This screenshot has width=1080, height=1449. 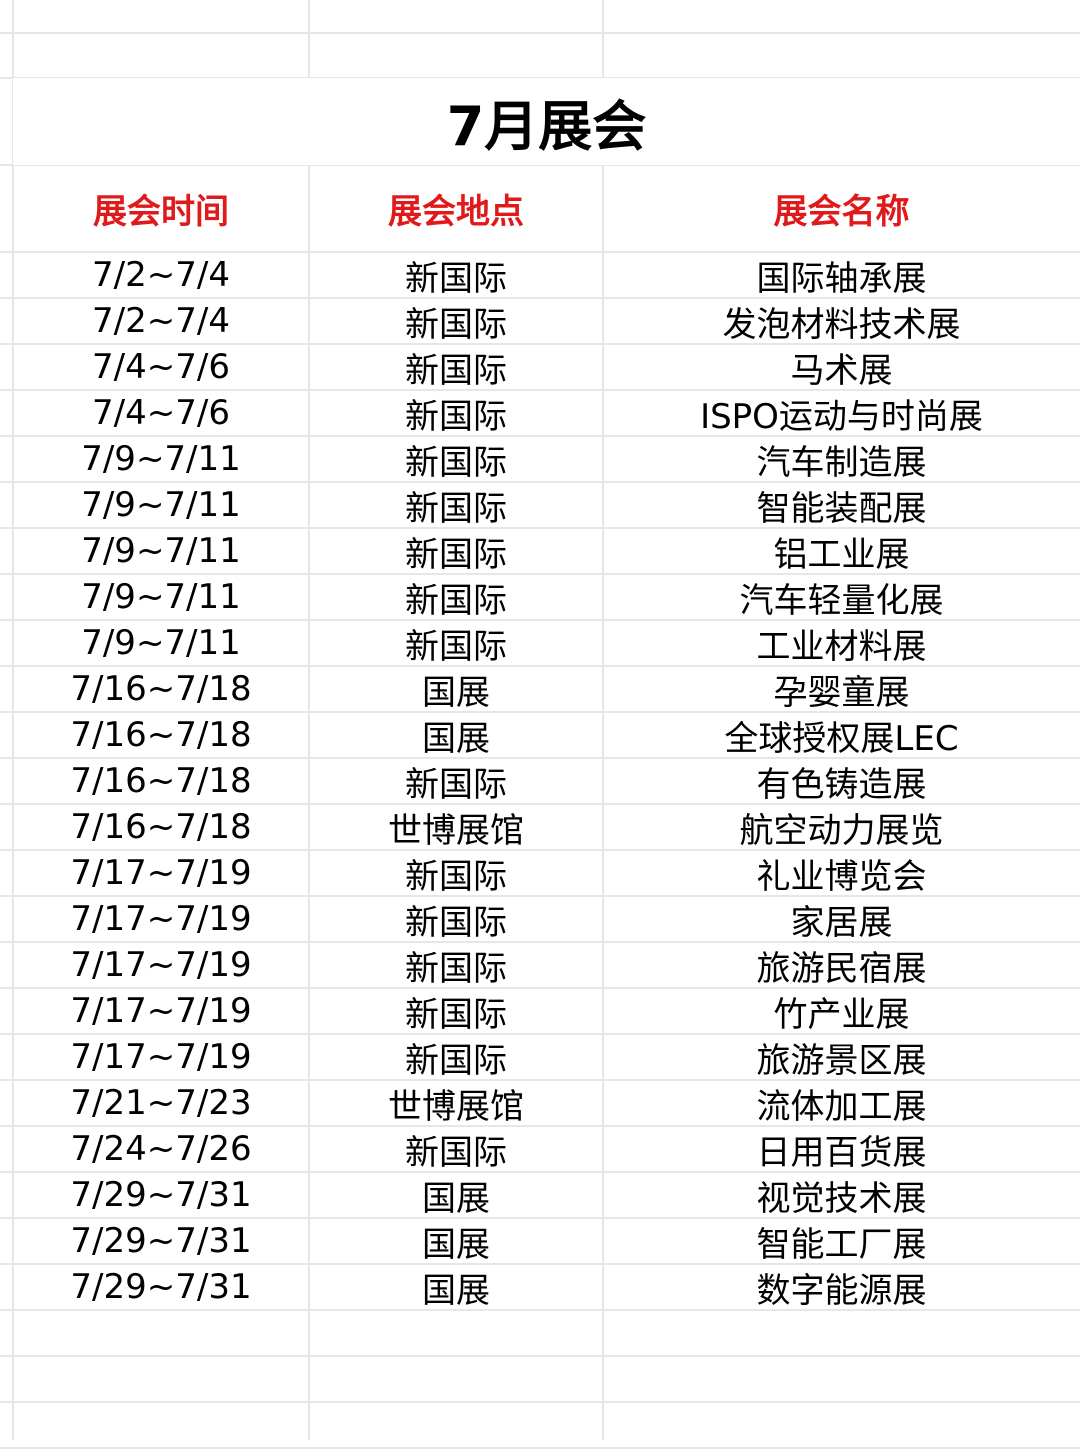 I want to click on cell-name: ISPO运动与时尚展, so click(x=841, y=416).